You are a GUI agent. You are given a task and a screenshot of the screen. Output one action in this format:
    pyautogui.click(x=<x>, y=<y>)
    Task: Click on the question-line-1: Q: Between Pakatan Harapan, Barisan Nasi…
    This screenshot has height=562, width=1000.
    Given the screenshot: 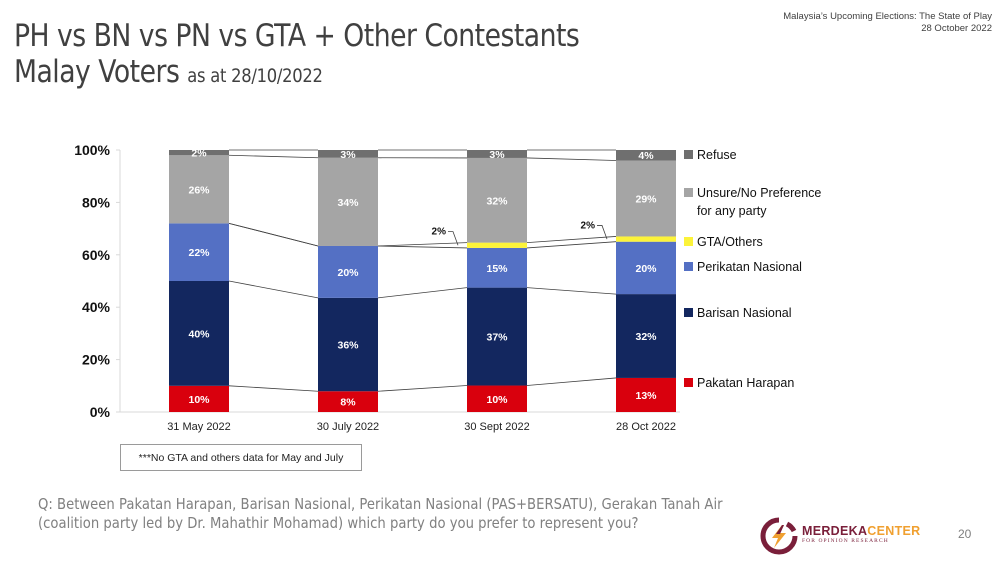 What is the action you would take?
    pyautogui.click(x=380, y=504)
    